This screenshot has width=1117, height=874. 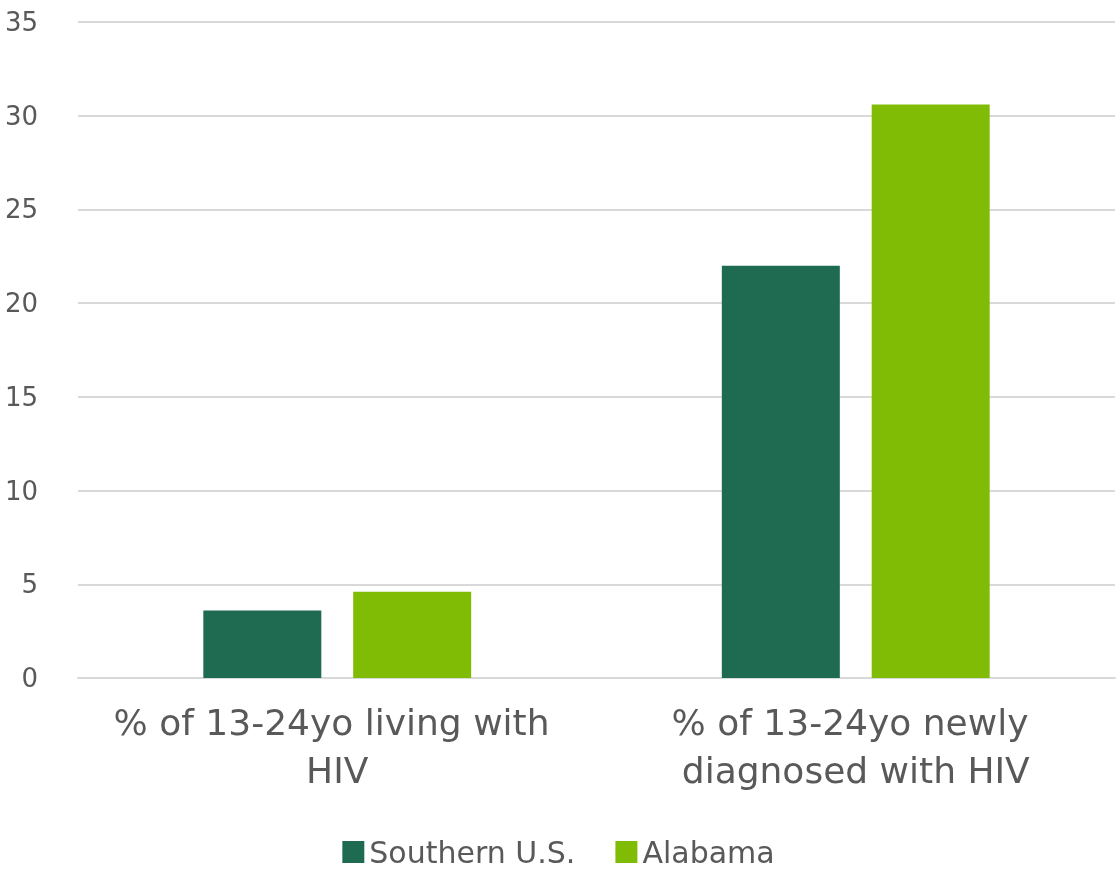 I want to click on y-tick-label: 35, so click(x=21, y=22).